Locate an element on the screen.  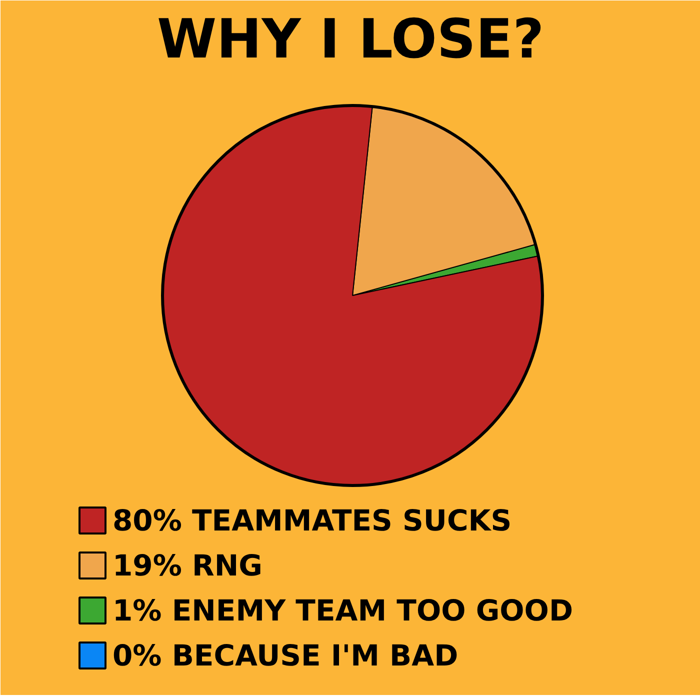
legend-label: 1% ENEMY TEAM TOO GOOD is located at coordinates (343, 611).